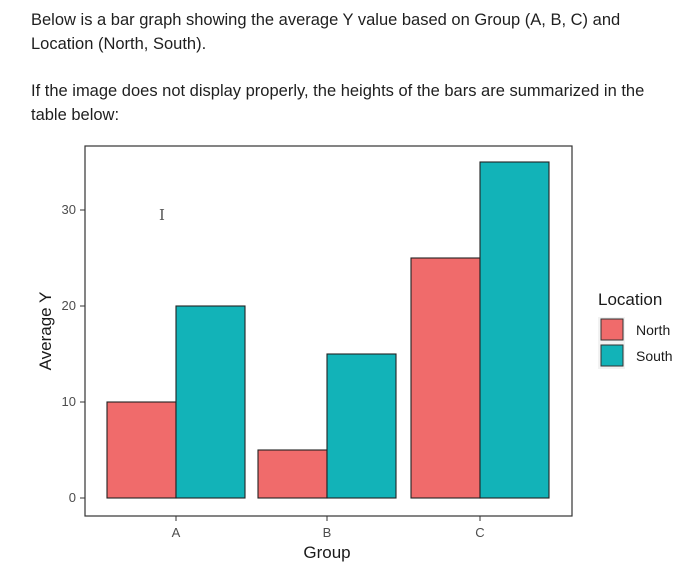  I want to click on y-tick-label: 10, so click(69, 401).